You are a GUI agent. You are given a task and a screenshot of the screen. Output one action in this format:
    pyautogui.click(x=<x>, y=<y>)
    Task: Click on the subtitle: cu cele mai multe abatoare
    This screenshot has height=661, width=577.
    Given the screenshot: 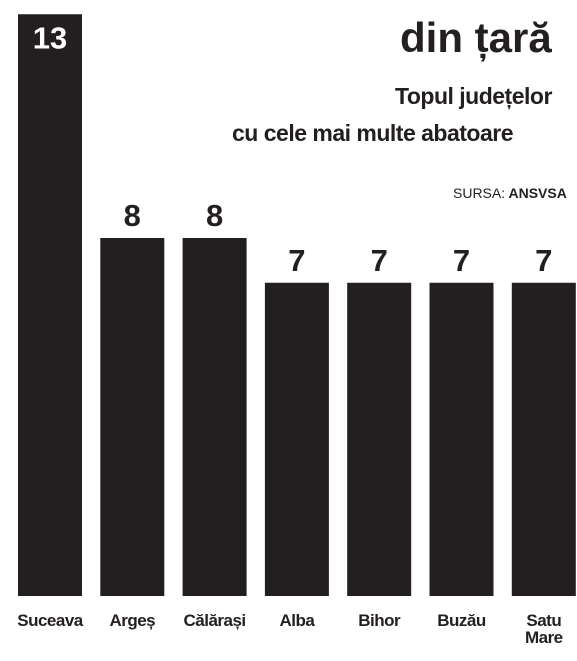 What is the action you would take?
    pyautogui.click(x=372, y=133)
    